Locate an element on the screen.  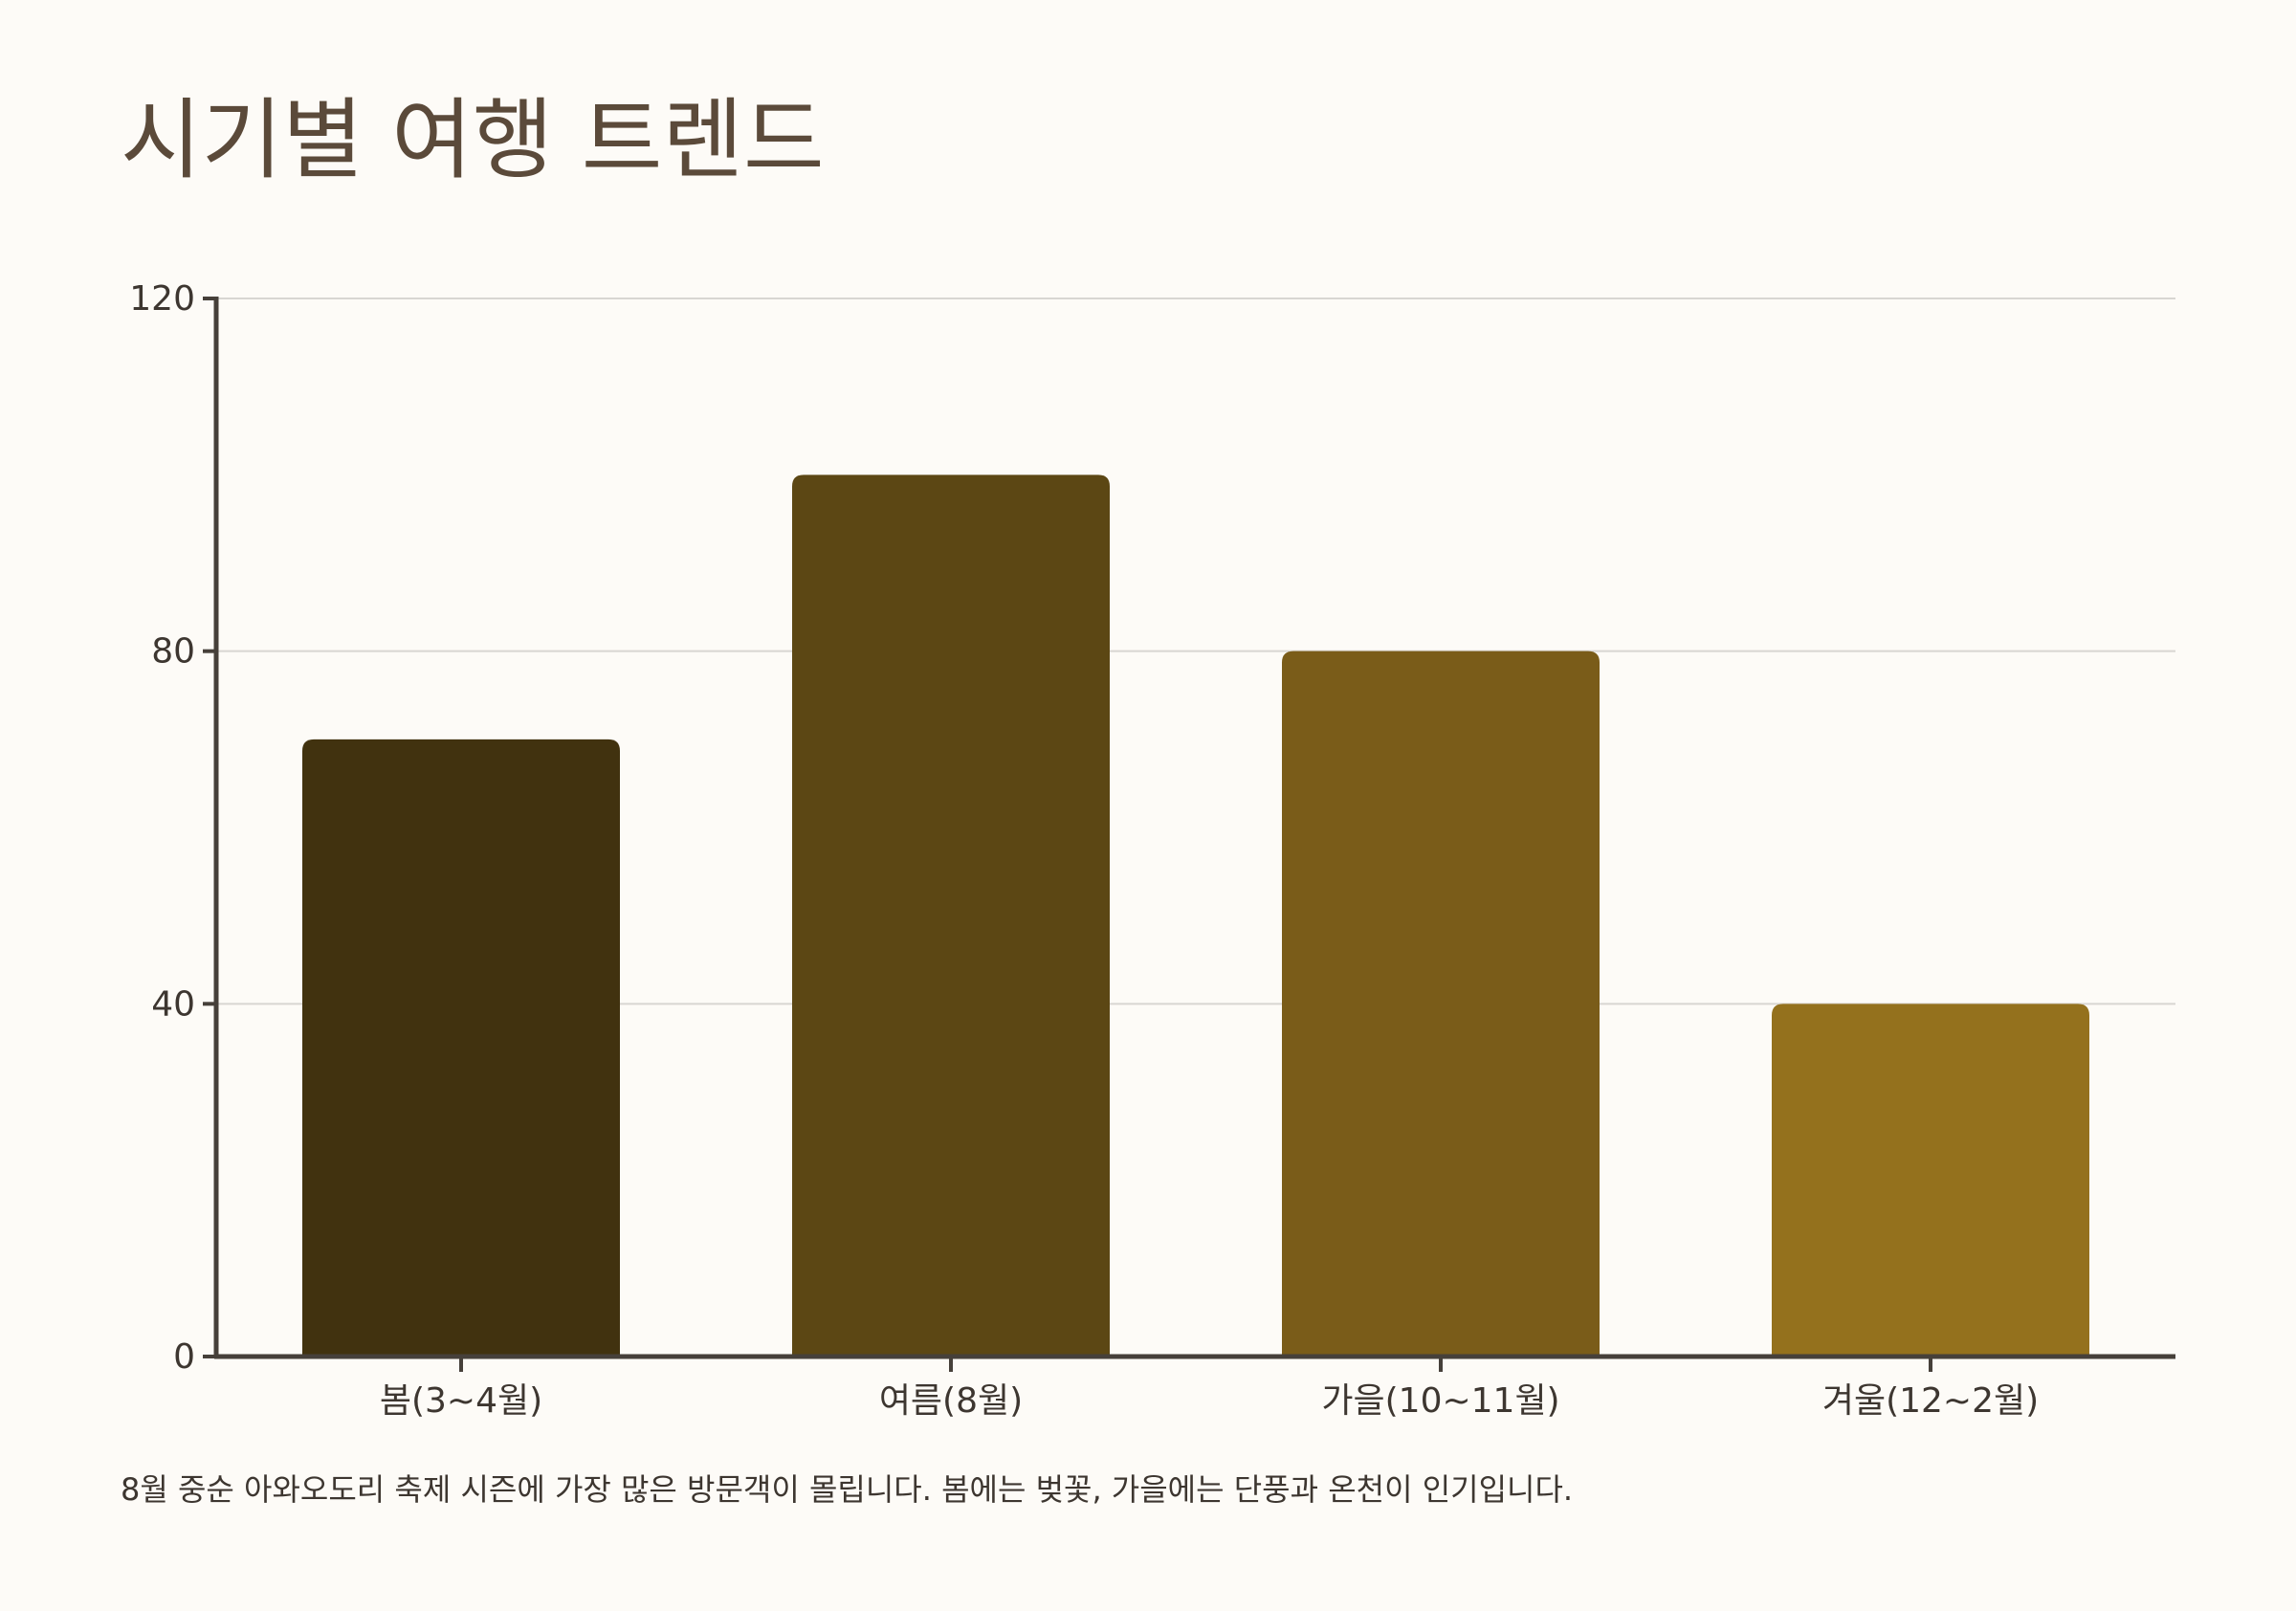
x-tick-label: 봄(3~4월) is located at coordinates (461, 1401).